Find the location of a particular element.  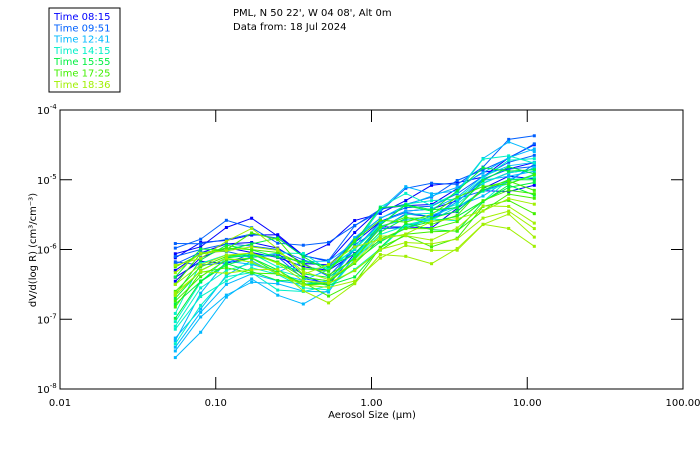

legend-entry: Time 12:41 is located at coordinates (81, 40).